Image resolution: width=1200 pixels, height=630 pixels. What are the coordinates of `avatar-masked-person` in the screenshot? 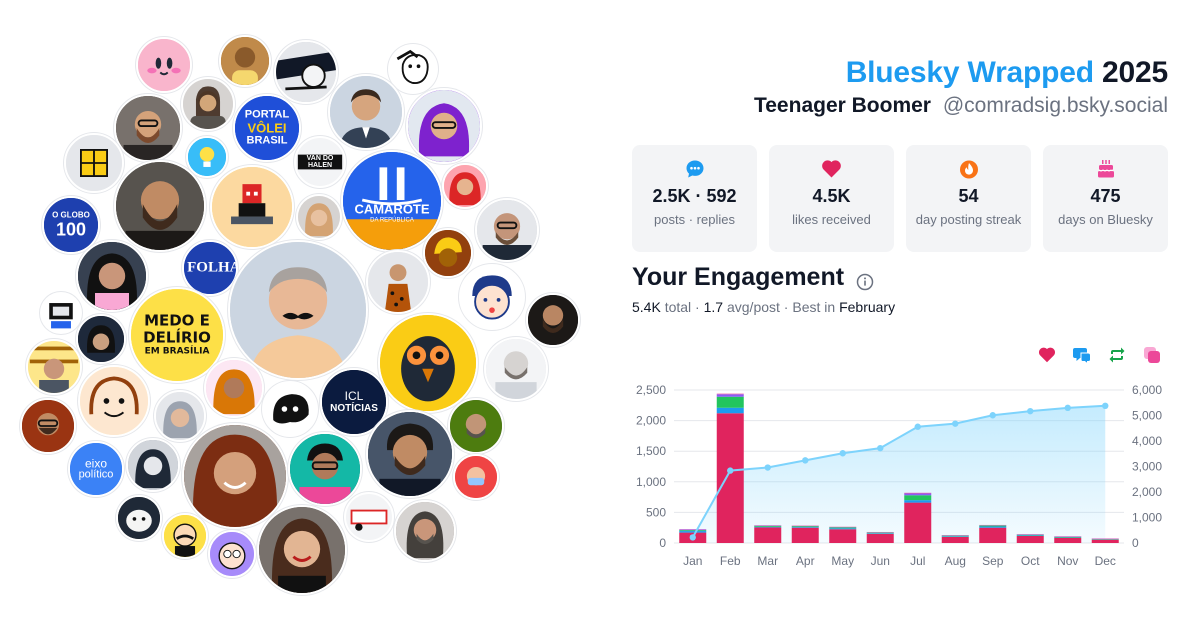 It's located at (476, 477).